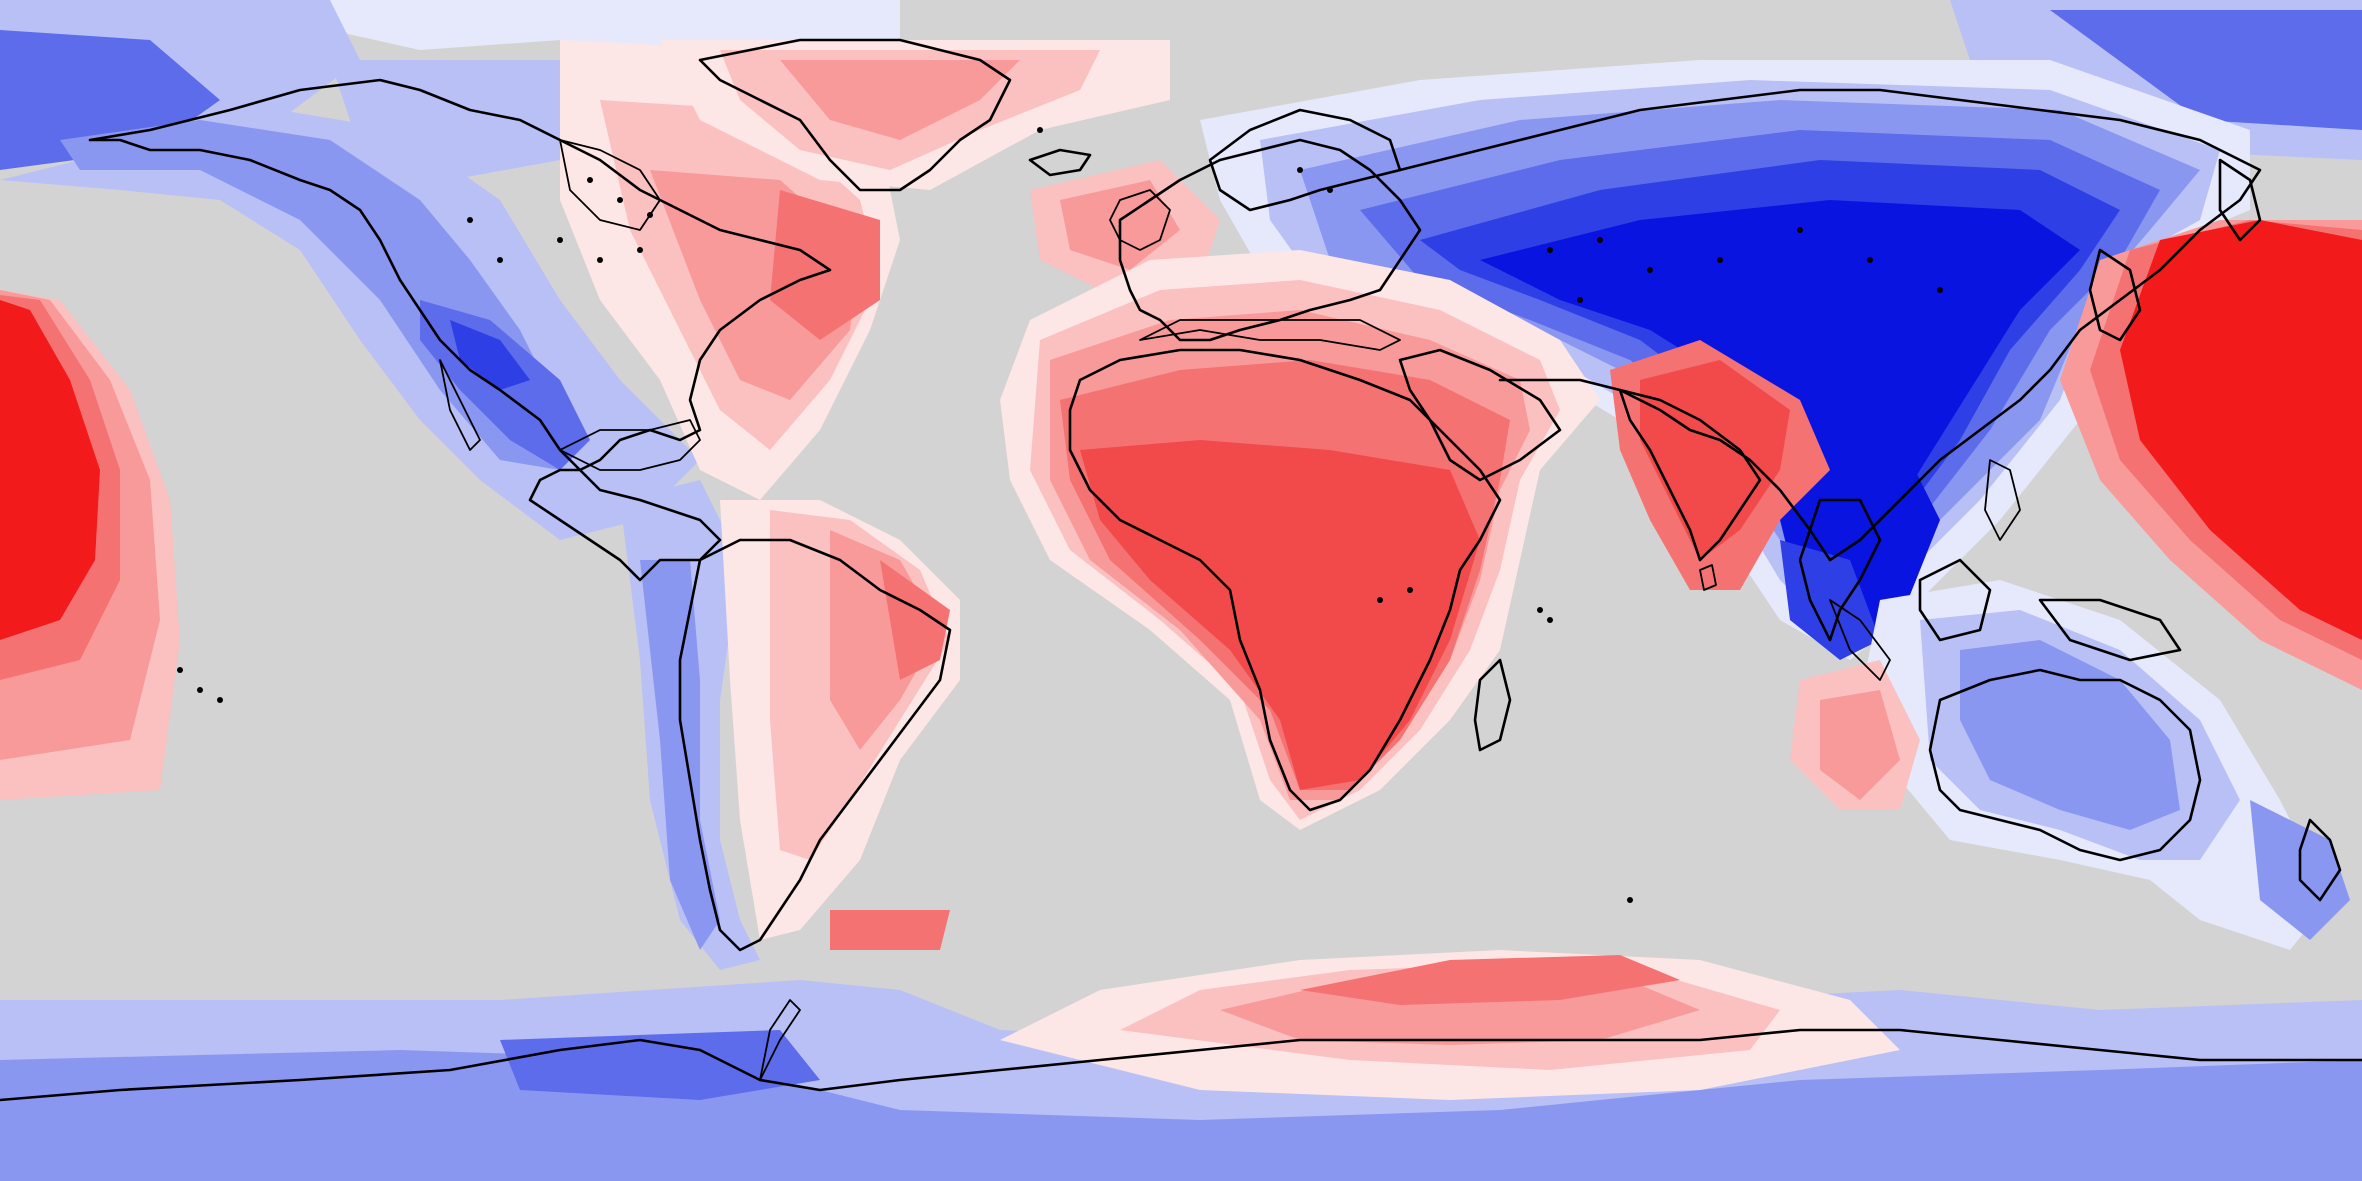 This screenshot has width=2362, height=1181. I want to click on coastline-europe, so click(1270, 240).